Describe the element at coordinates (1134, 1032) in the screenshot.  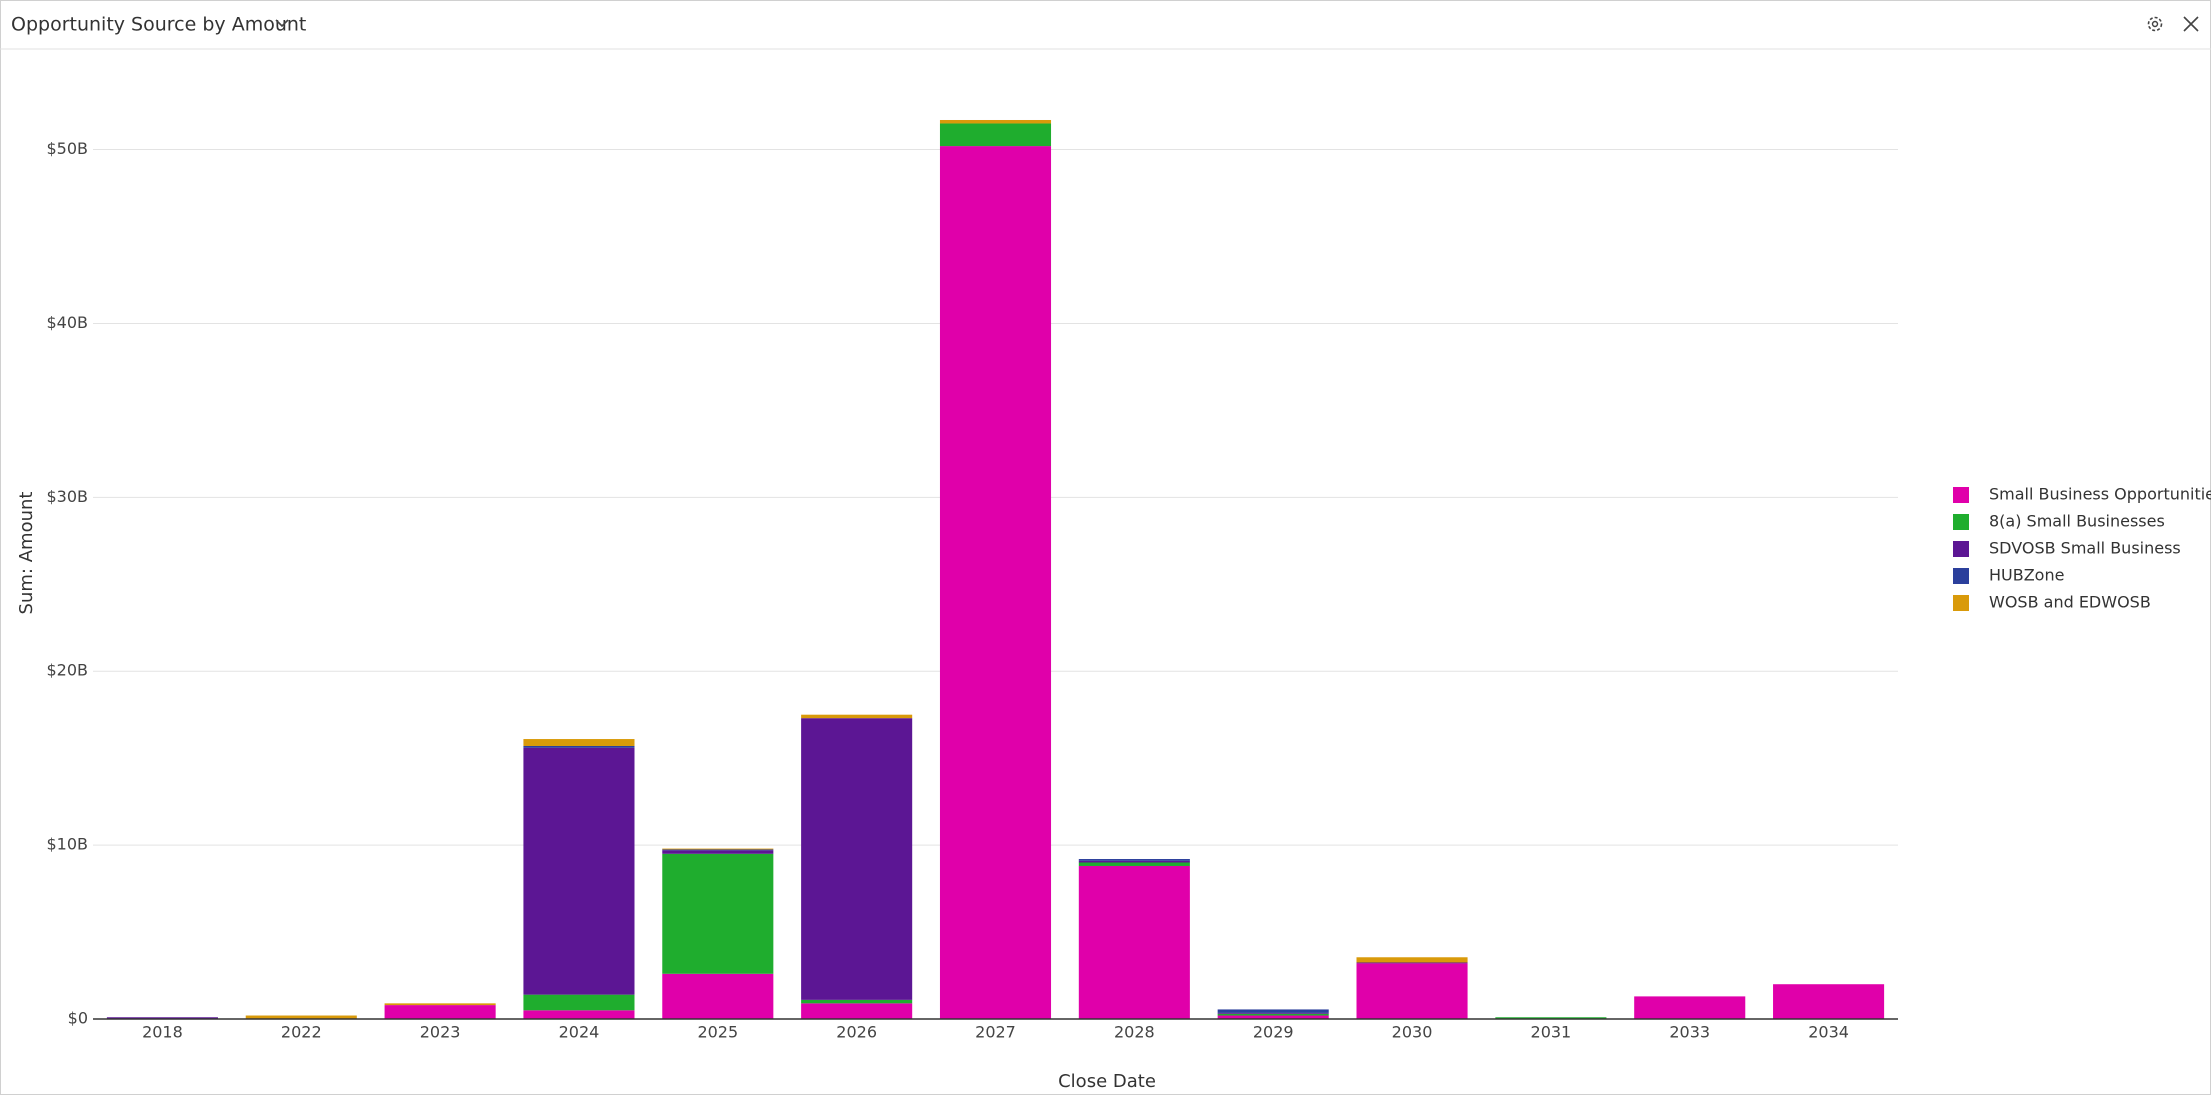
I see `x-tick-label: 2028` at that location.